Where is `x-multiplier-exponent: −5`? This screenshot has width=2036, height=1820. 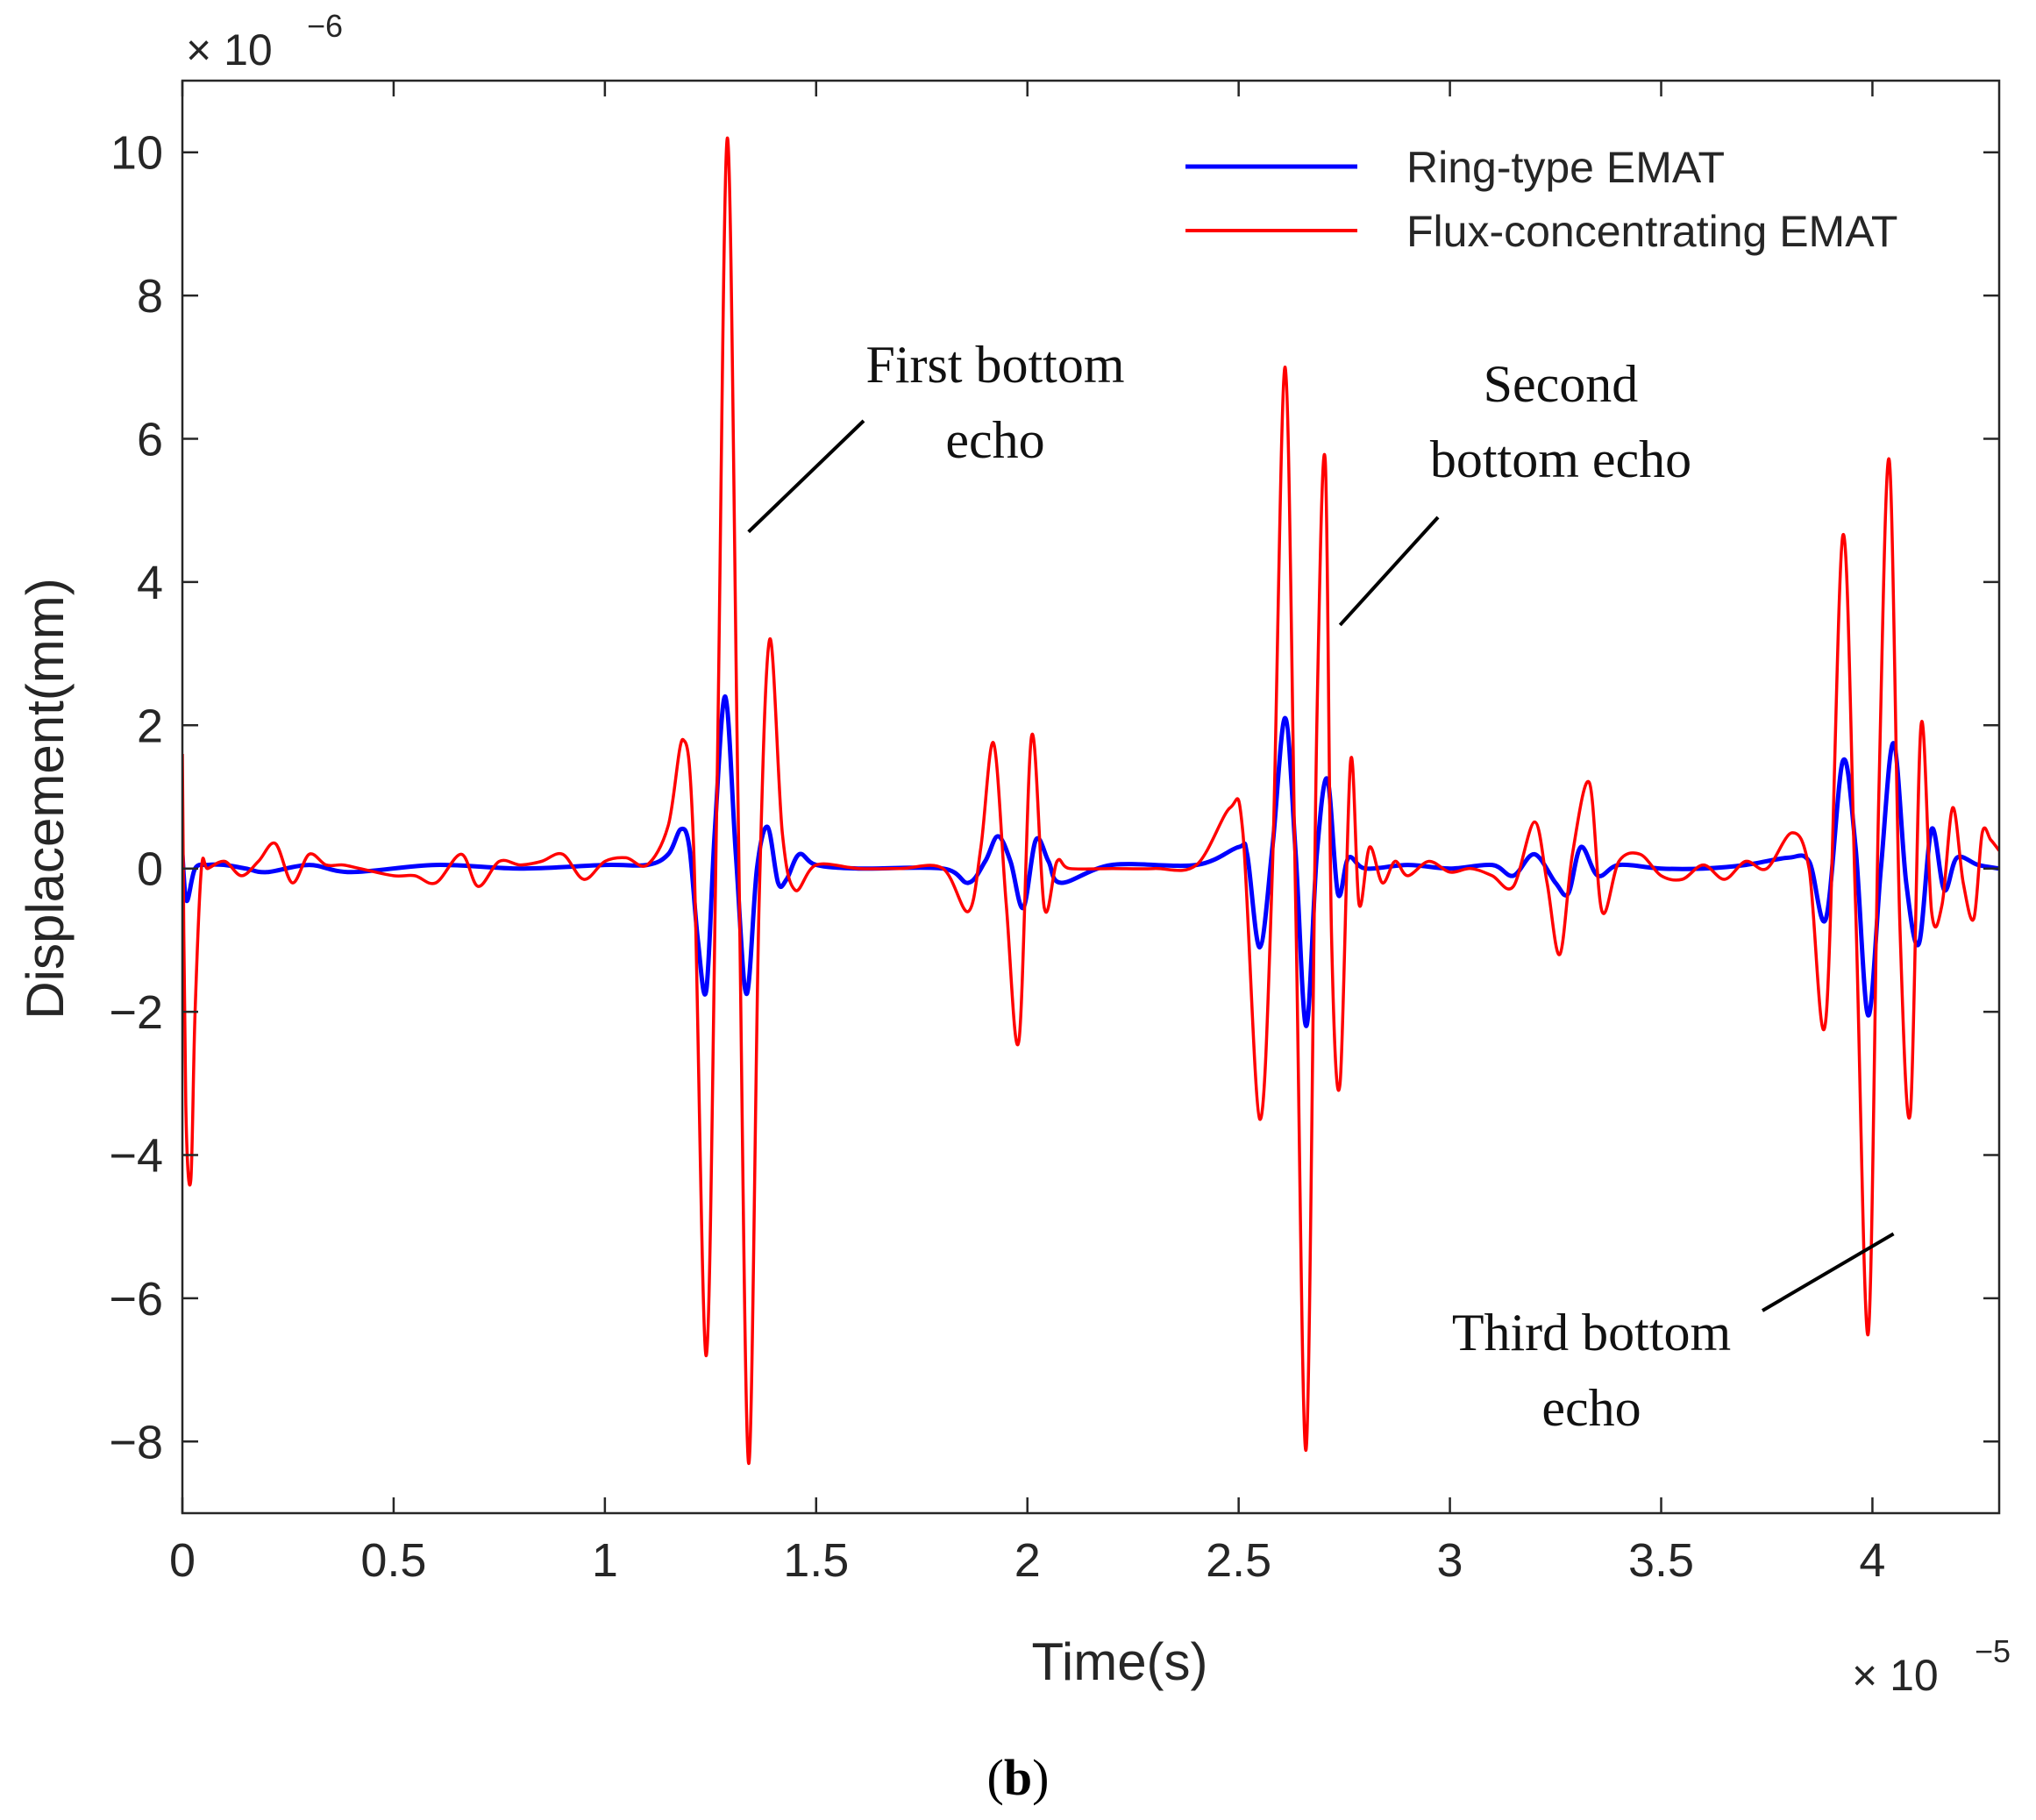
x-multiplier-exponent: −5 is located at coordinates (1993, 1651).